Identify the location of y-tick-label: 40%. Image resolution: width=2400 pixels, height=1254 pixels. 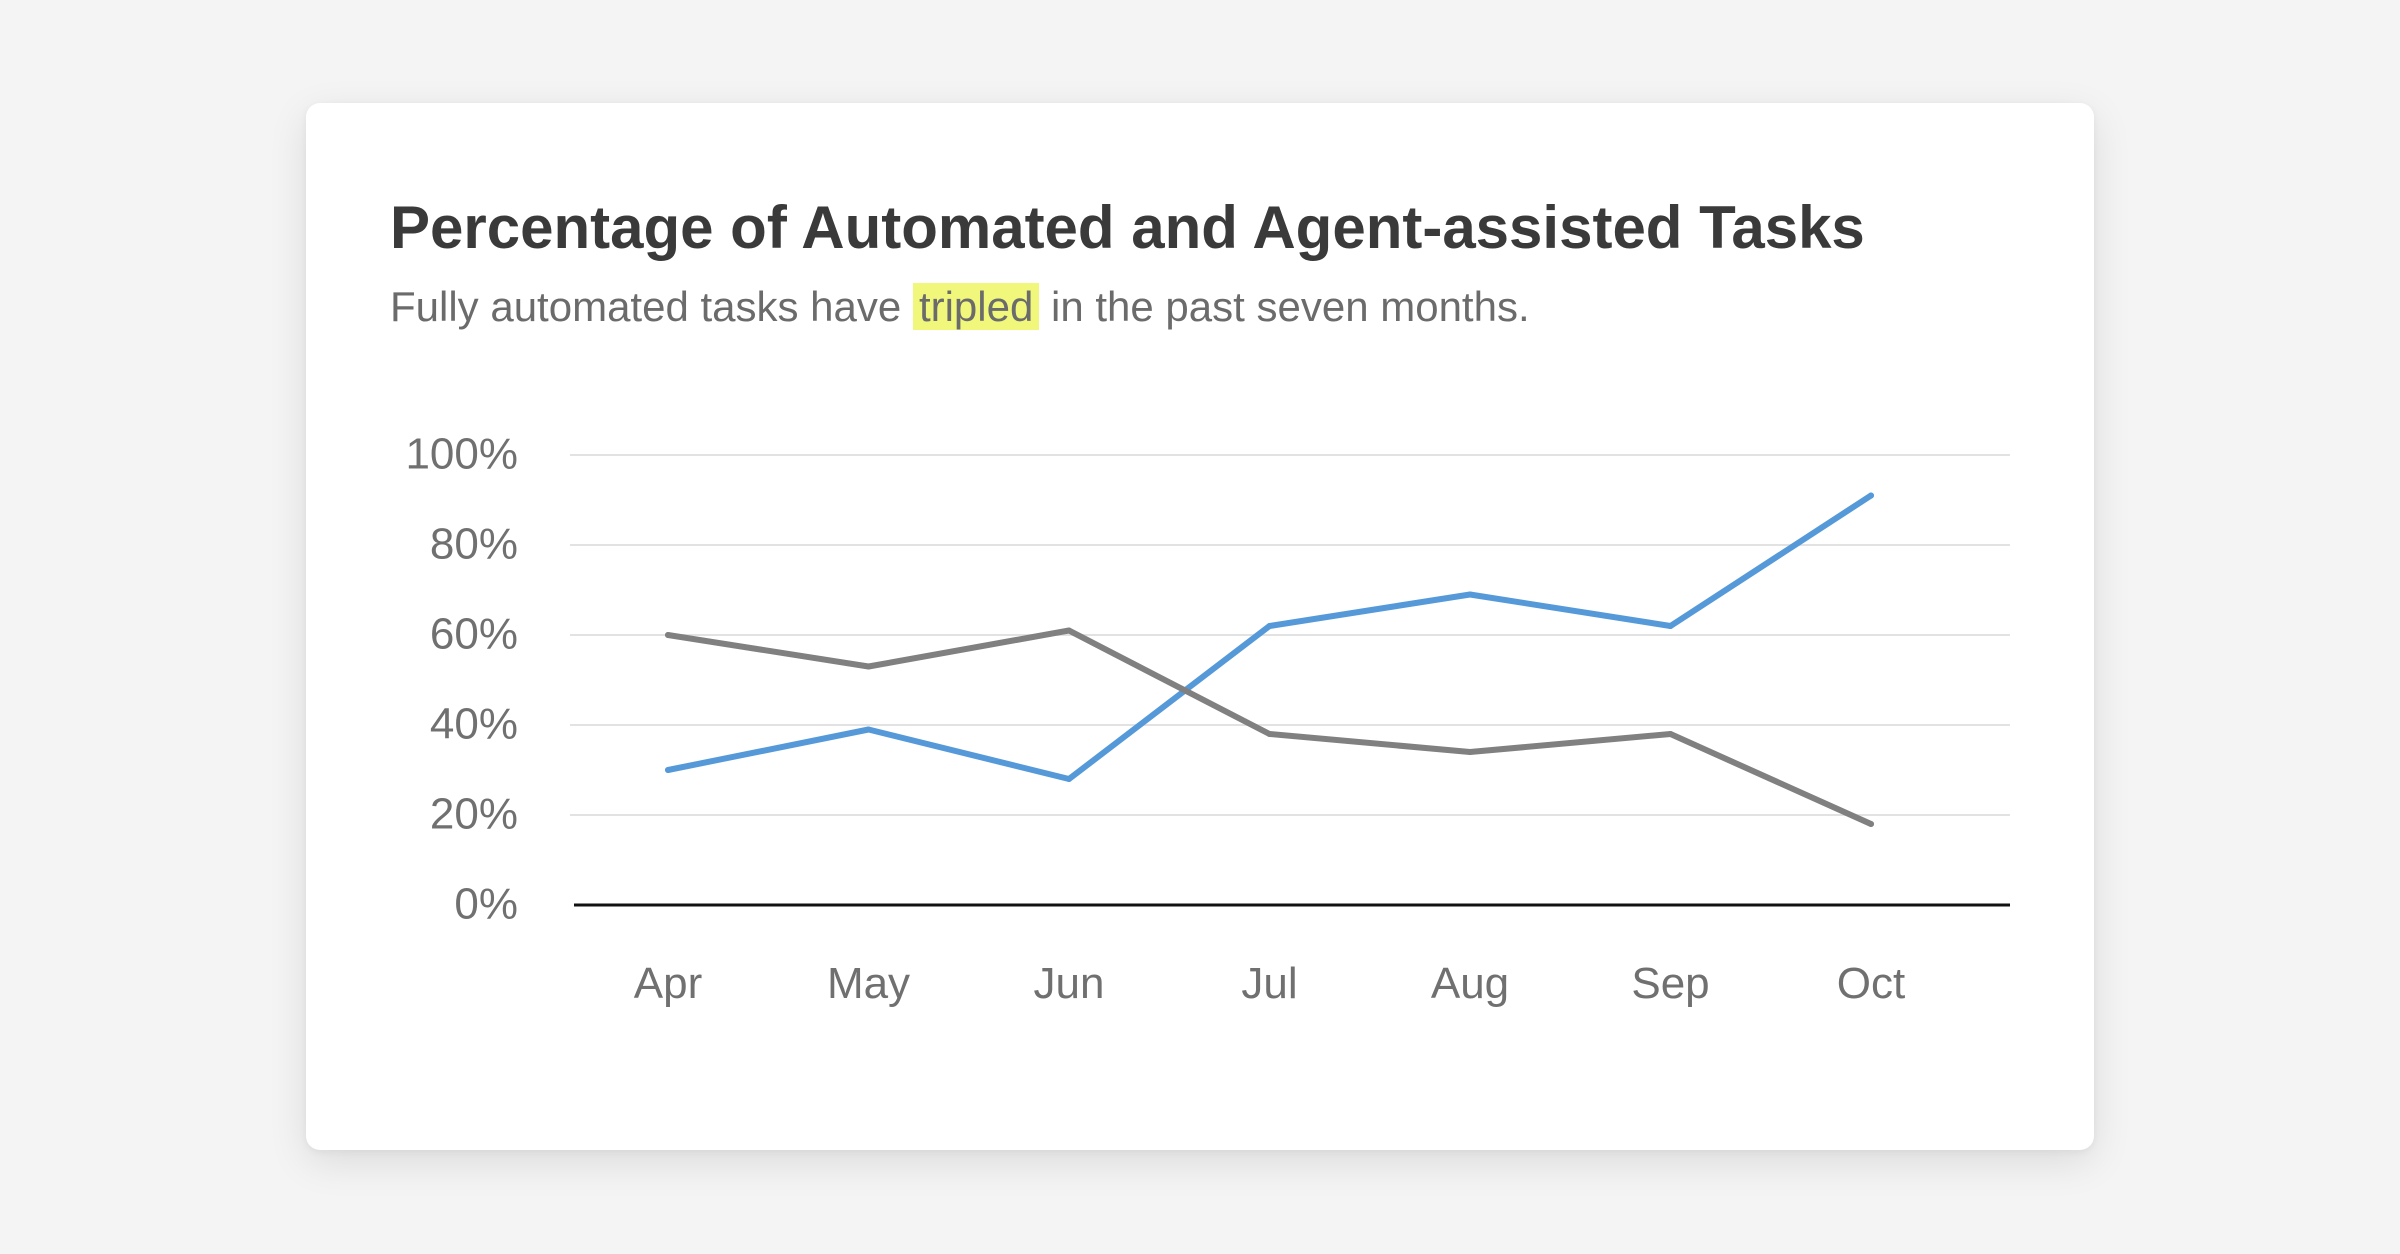
(474, 724).